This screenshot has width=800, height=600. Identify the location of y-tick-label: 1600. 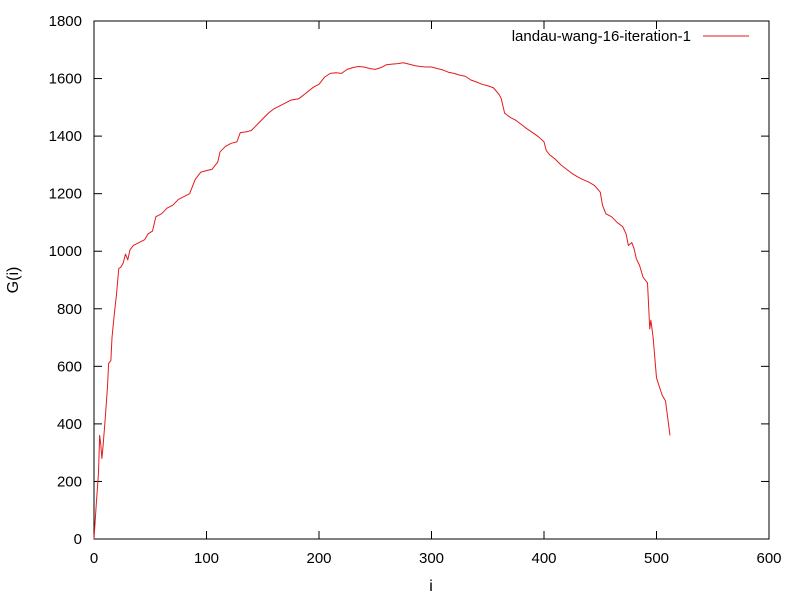
(65, 79).